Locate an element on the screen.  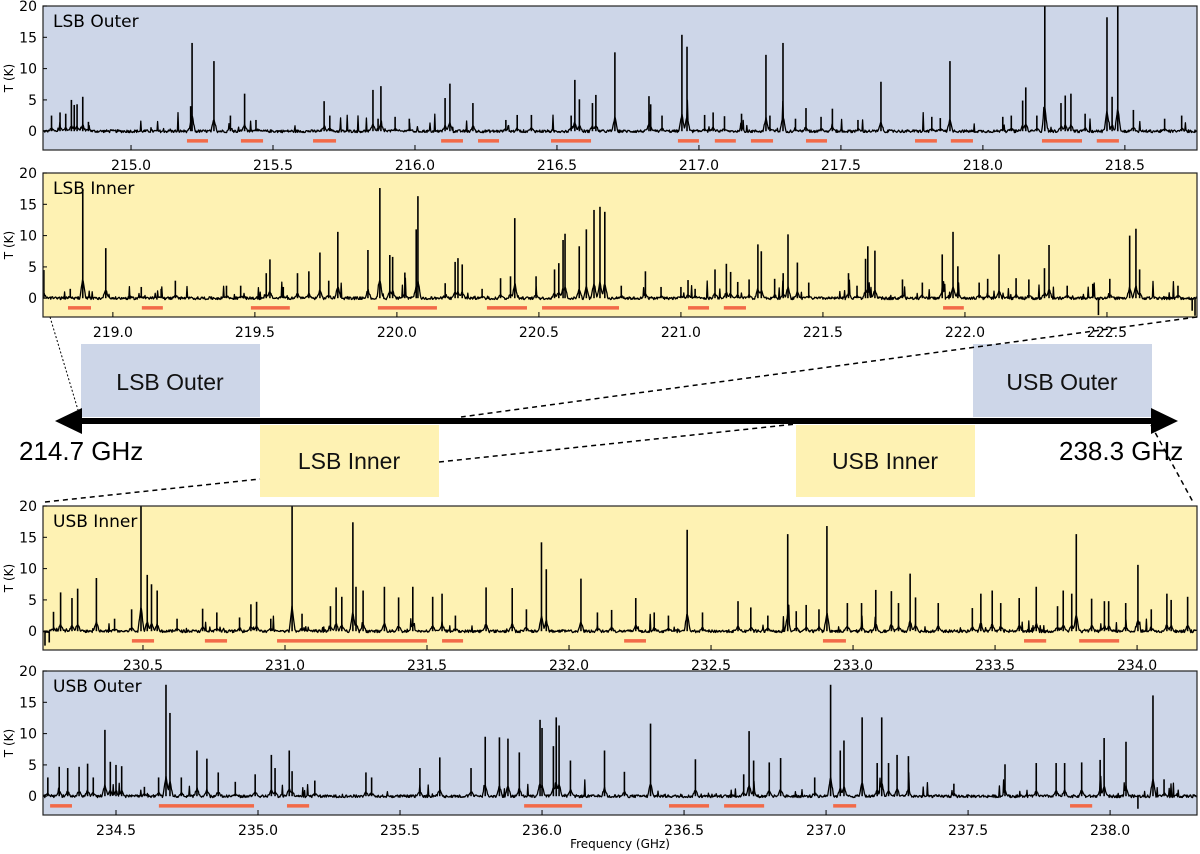
lsb-inner-box is located at coordinates (349, 461).